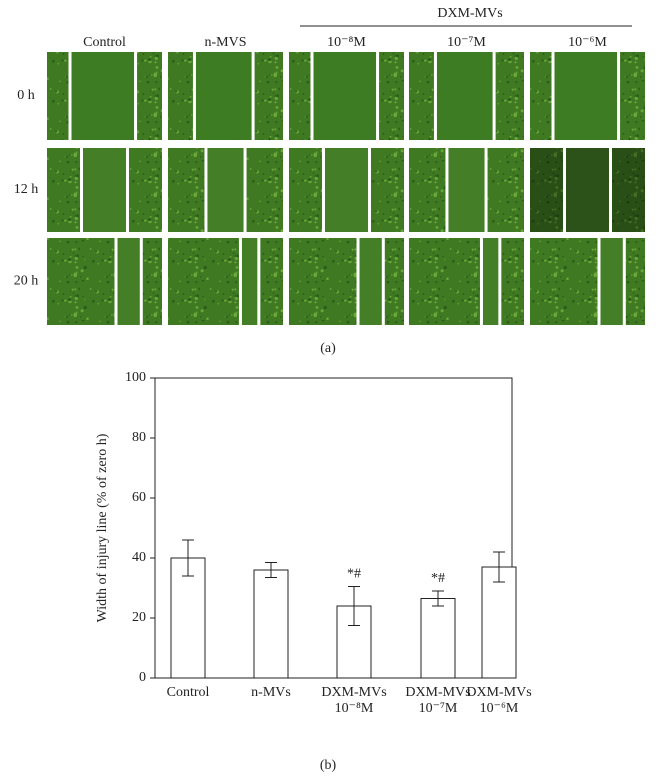 This screenshot has height=778, width=656. I want to click on y-tick-label: 0, so click(142, 677).